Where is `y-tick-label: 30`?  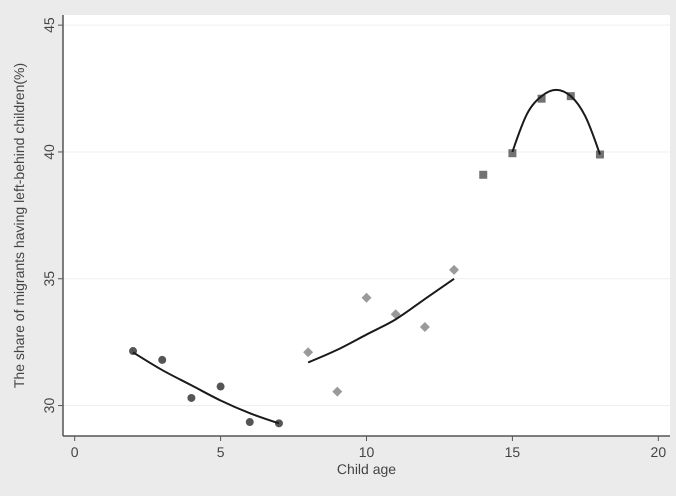
y-tick-label: 30 is located at coordinates (49, 406).